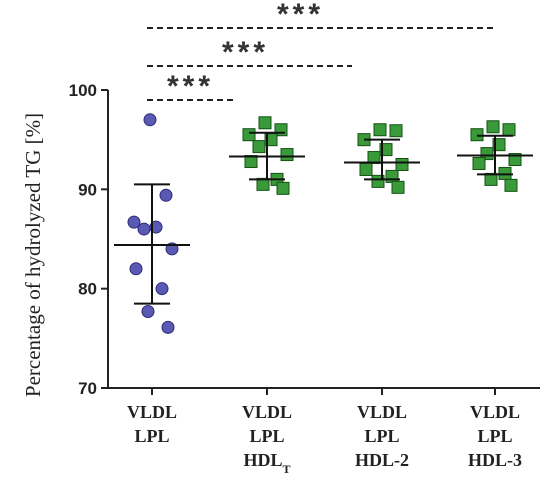 The height and width of the screenshot is (484, 550). Describe the element at coordinates (266, 463) in the screenshot. I see `x-category-label: HDLT` at that location.